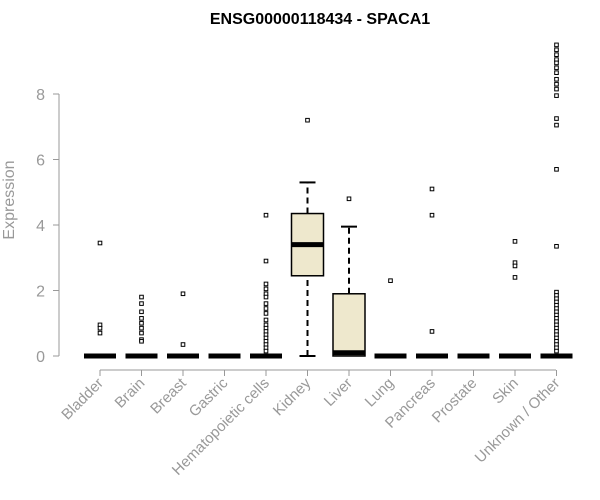 Image resolution: width=600 pixels, height=500 pixels. What do you see at coordinates (380, 393) in the screenshot?
I see `x-tick-label: Lung` at bounding box center [380, 393].